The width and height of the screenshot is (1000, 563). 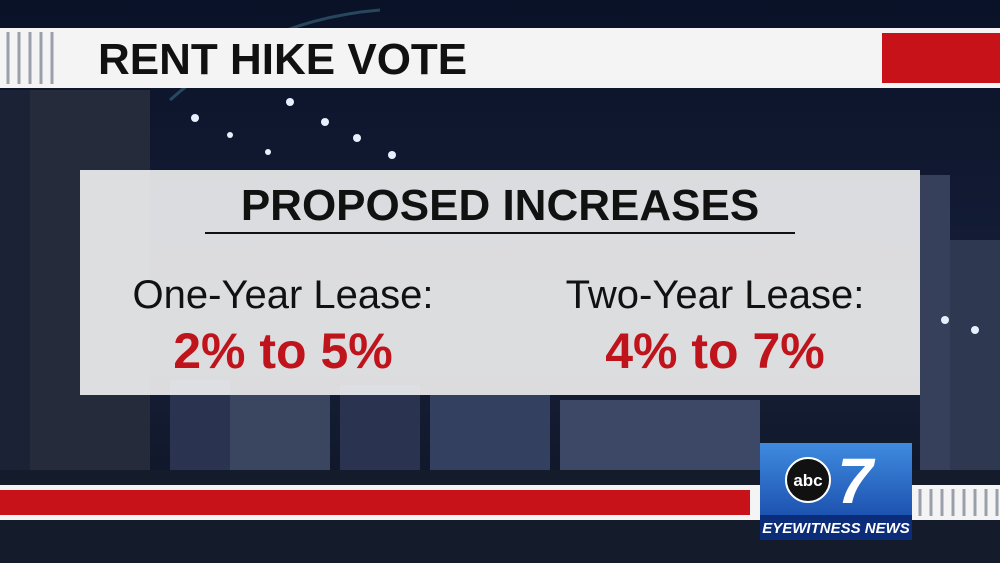 What do you see at coordinates (500, 205) in the screenshot?
I see `panel-title: PROPOSED INCREASES` at bounding box center [500, 205].